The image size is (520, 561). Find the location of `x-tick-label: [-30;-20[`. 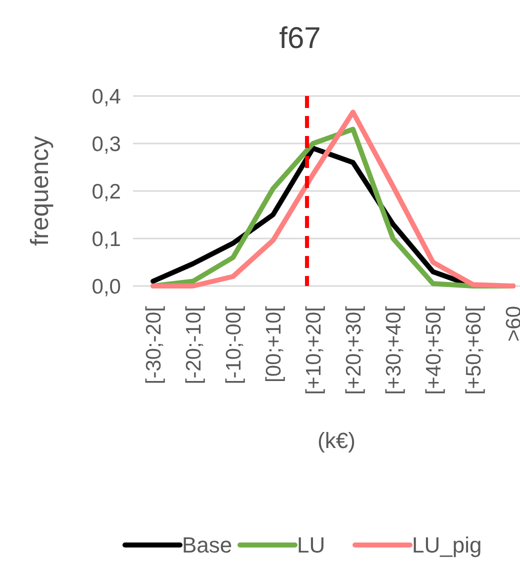

x-tick-label: [-30;-20[ is located at coordinates (154, 345).